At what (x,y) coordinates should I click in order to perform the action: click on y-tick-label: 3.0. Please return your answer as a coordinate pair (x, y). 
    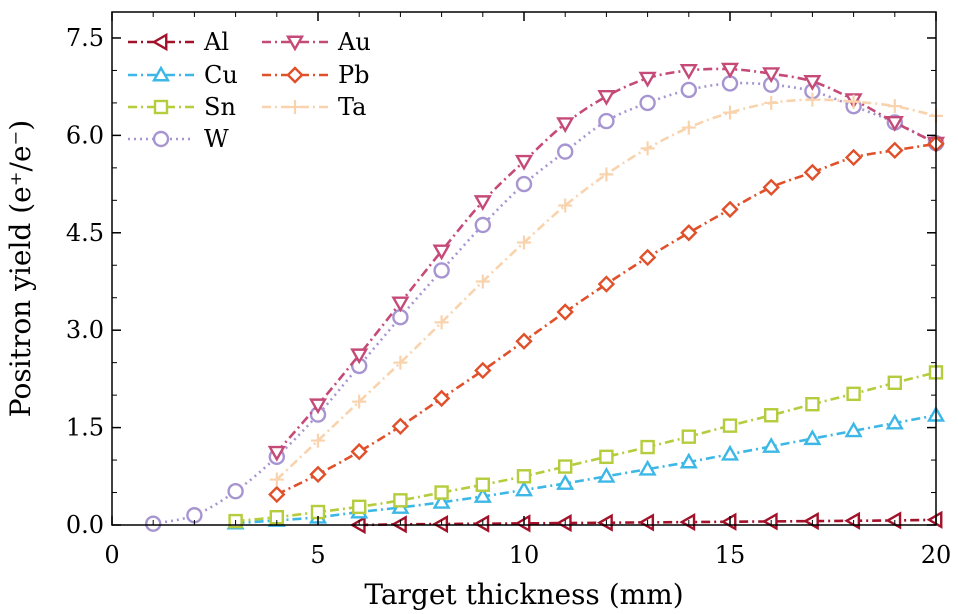
    Looking at the image, I should click on (85, 330).